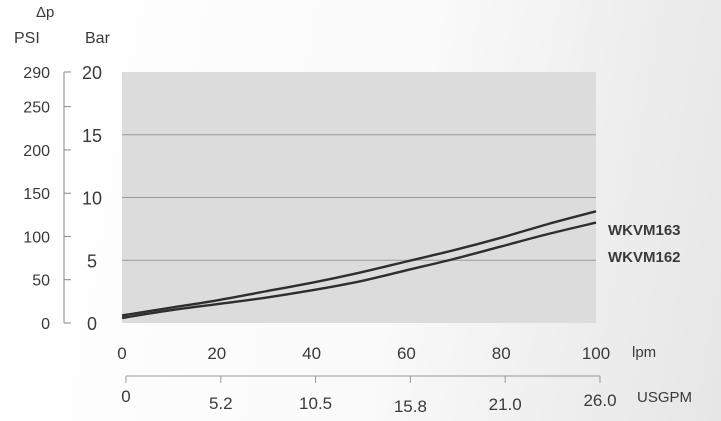  What do you see at coordinates (121, 353) in the screenshot?
I see `lpm-tick-label-0: 0` at bounding box center [121, 353].